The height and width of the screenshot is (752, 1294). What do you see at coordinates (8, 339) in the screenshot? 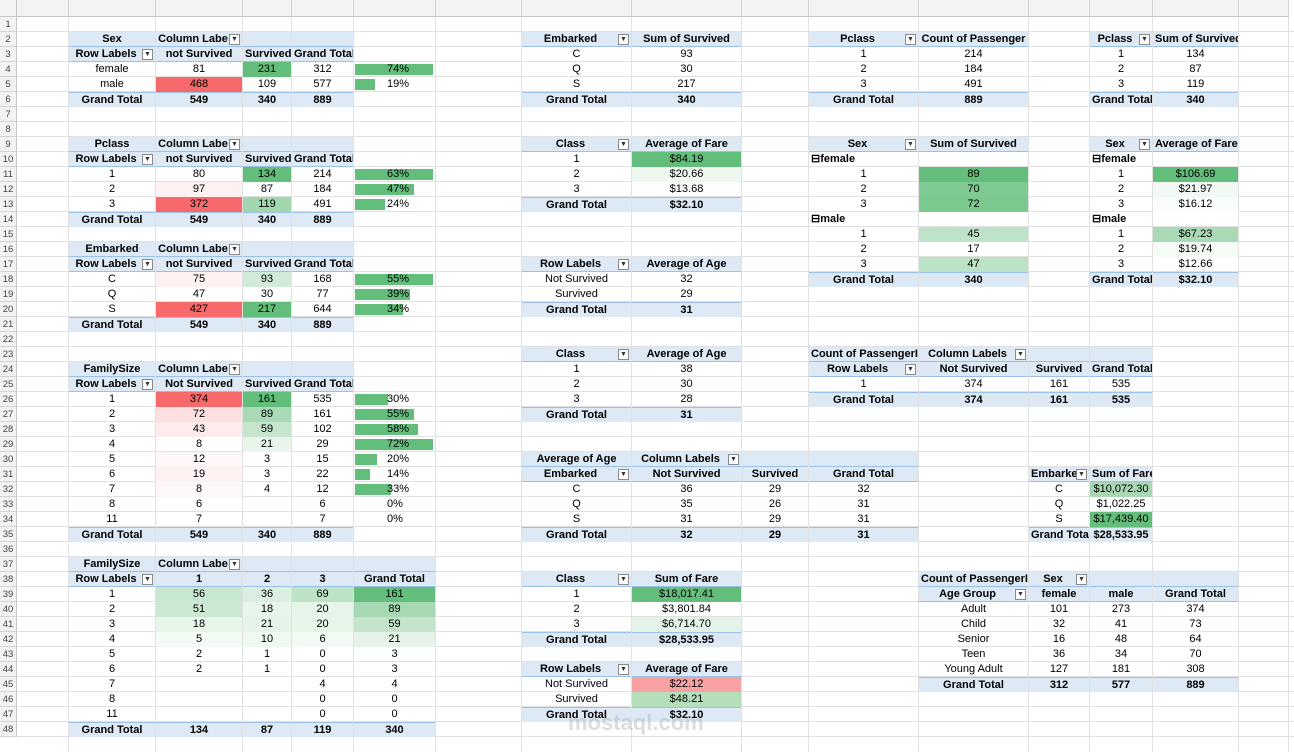
I see `row-header: 22` at bounding box center [8, 339].